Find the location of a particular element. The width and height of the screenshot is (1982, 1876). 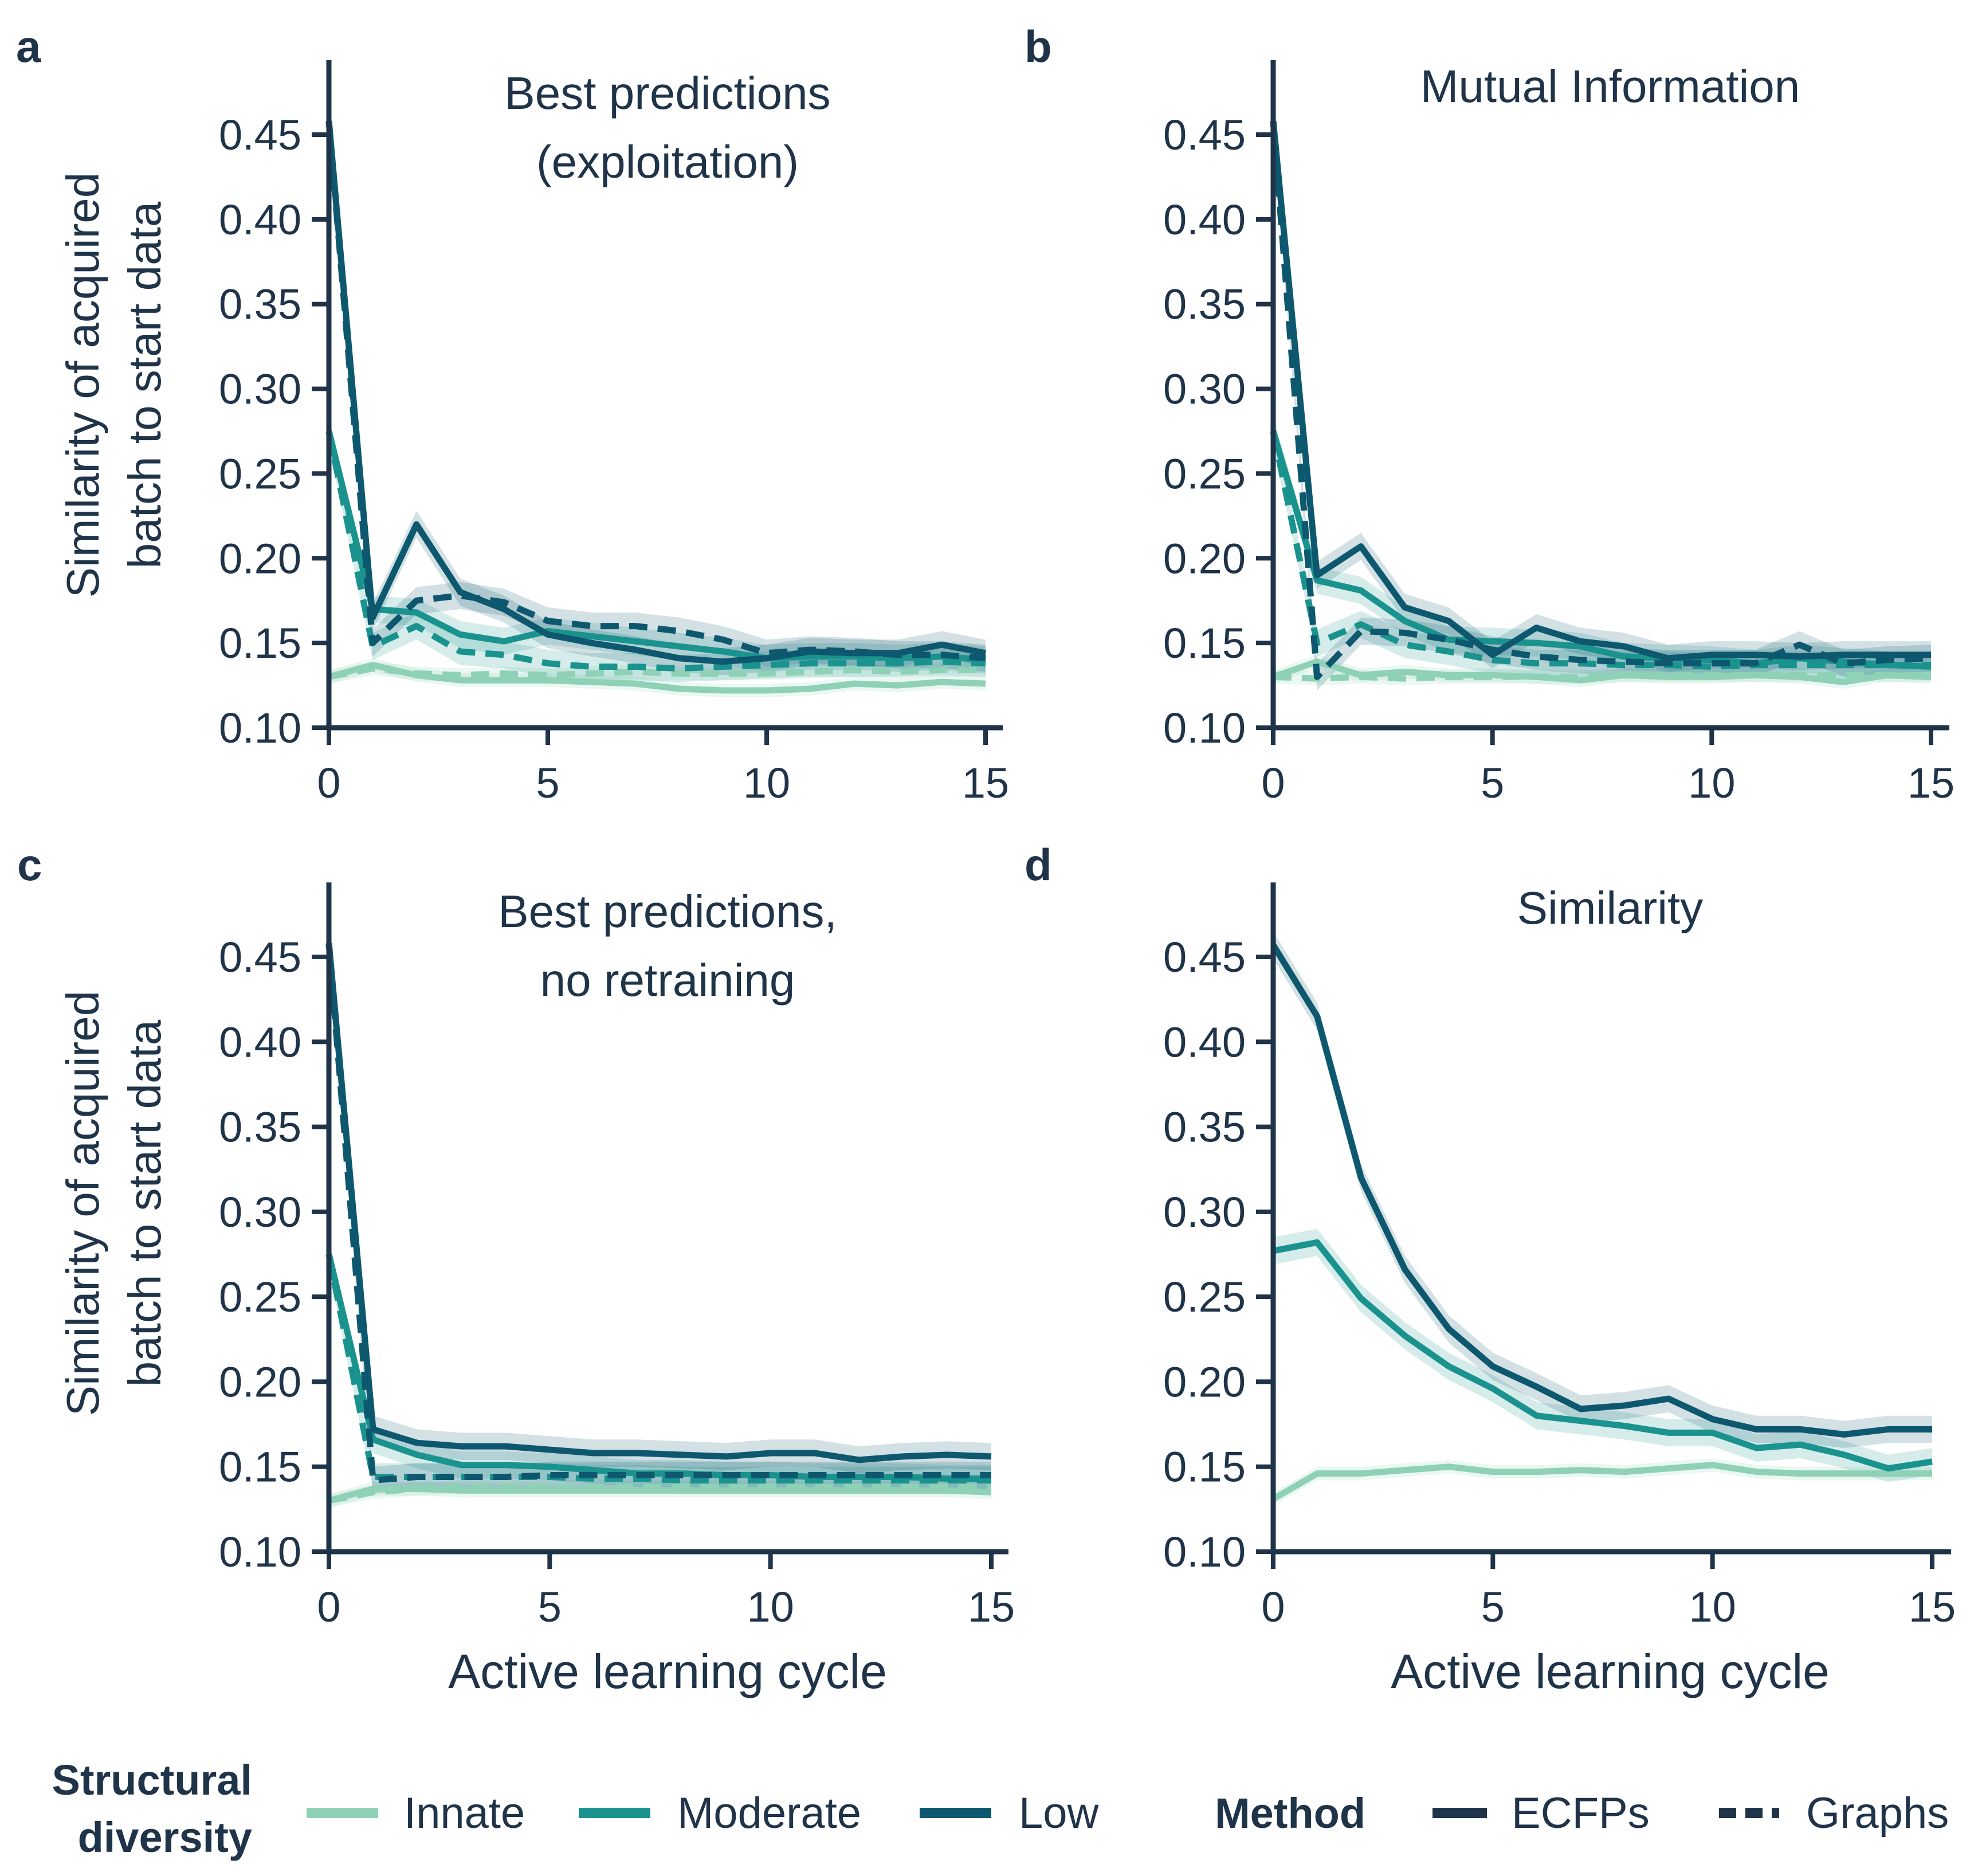

panel-d-line-moderate-ecfps is located at coordinates (1603, 1356).